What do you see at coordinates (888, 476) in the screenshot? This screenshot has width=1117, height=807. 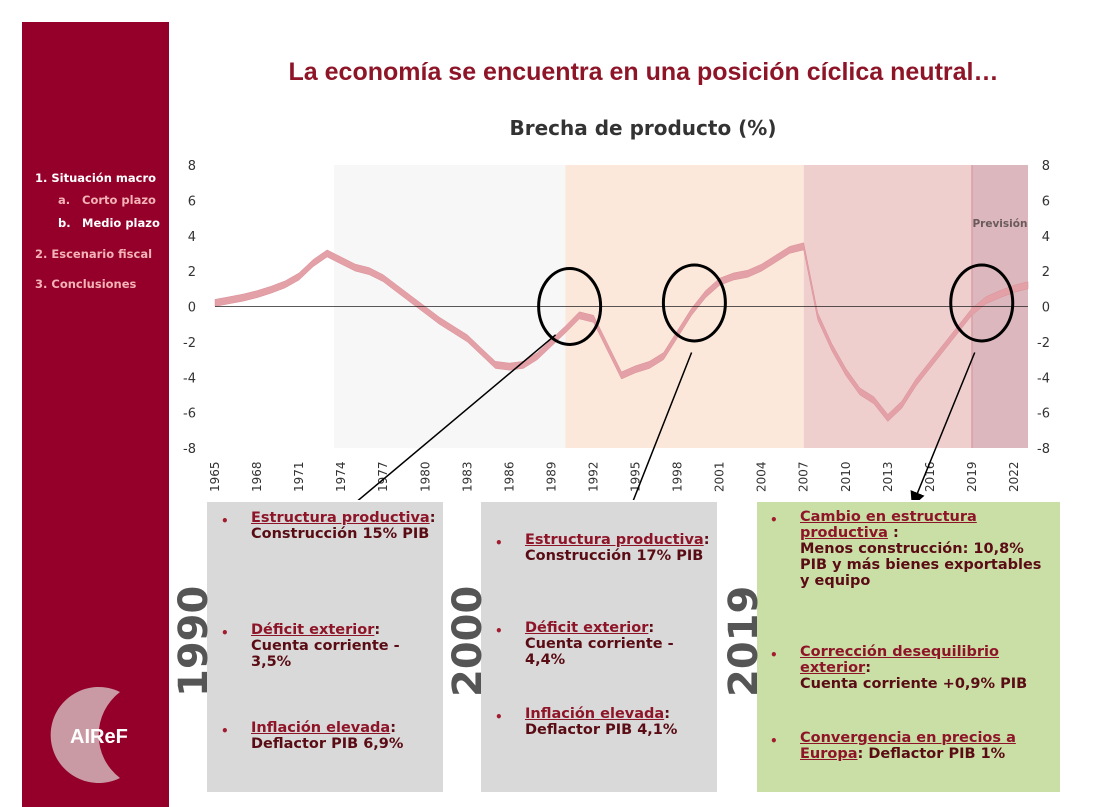 I see `x-tick-label: 2013` at bounding box center [888, 476].